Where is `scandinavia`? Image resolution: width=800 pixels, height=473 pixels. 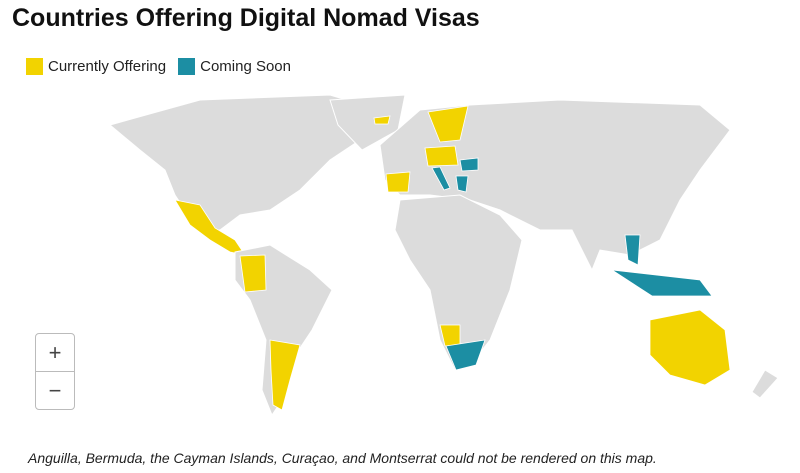 scandinavia is located at coordinates (448, 124).